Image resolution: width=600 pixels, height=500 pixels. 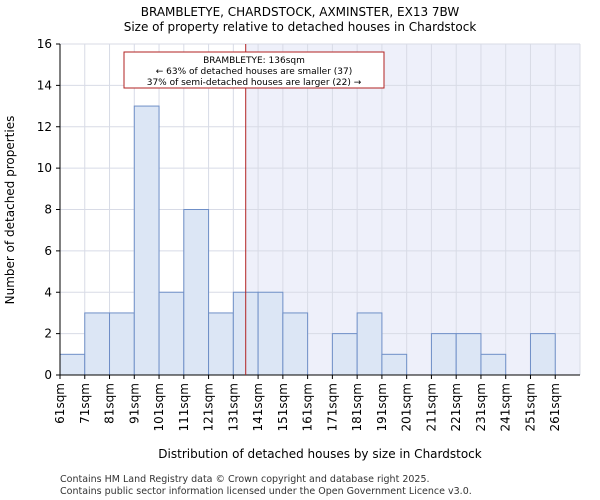 I want to click on y-tick-label: 6, so click(x=48, y=251).